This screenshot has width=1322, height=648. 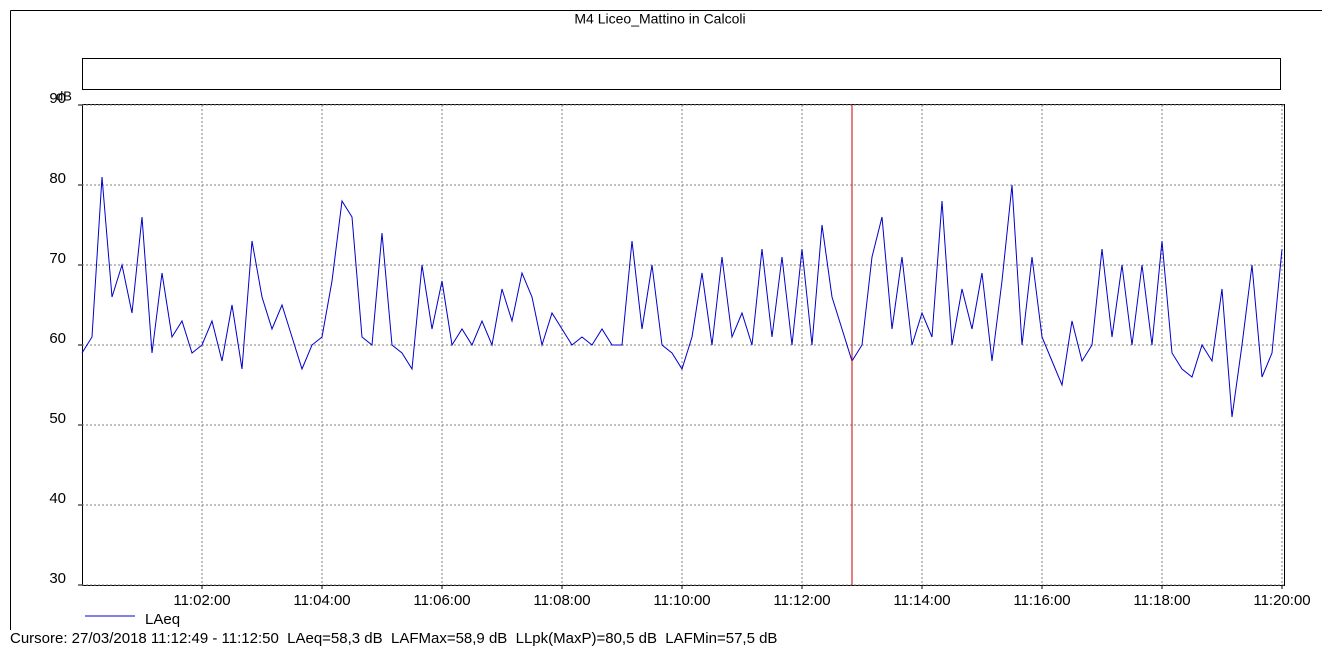 What do you see at coordinates (441, 600) in the screenshot?
I see `x-tick-label: 11:06:00` at bounding box center [441, 600].